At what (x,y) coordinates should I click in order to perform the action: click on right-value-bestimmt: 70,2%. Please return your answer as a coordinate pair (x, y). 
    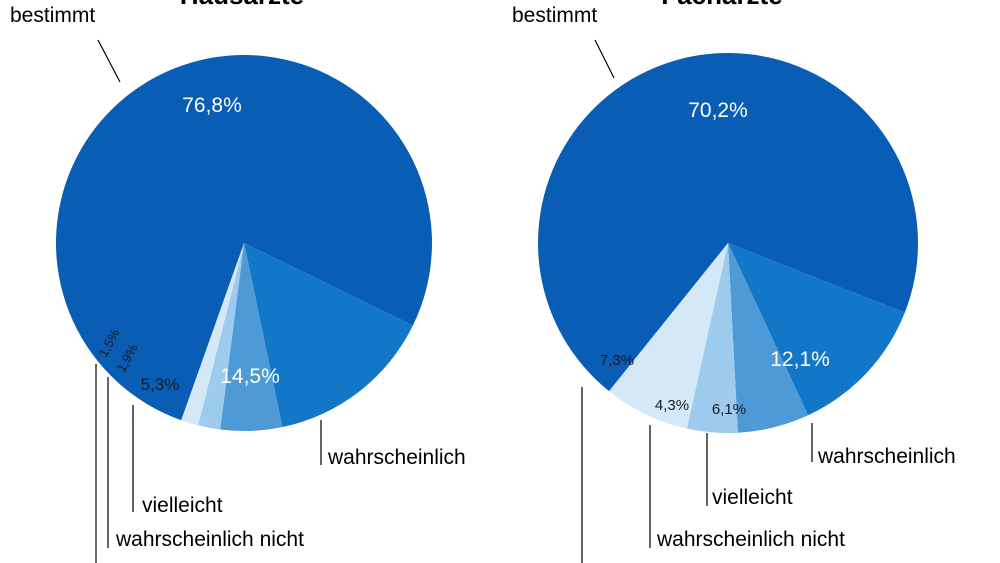
    Looking at the image, I should click on (718, 110).